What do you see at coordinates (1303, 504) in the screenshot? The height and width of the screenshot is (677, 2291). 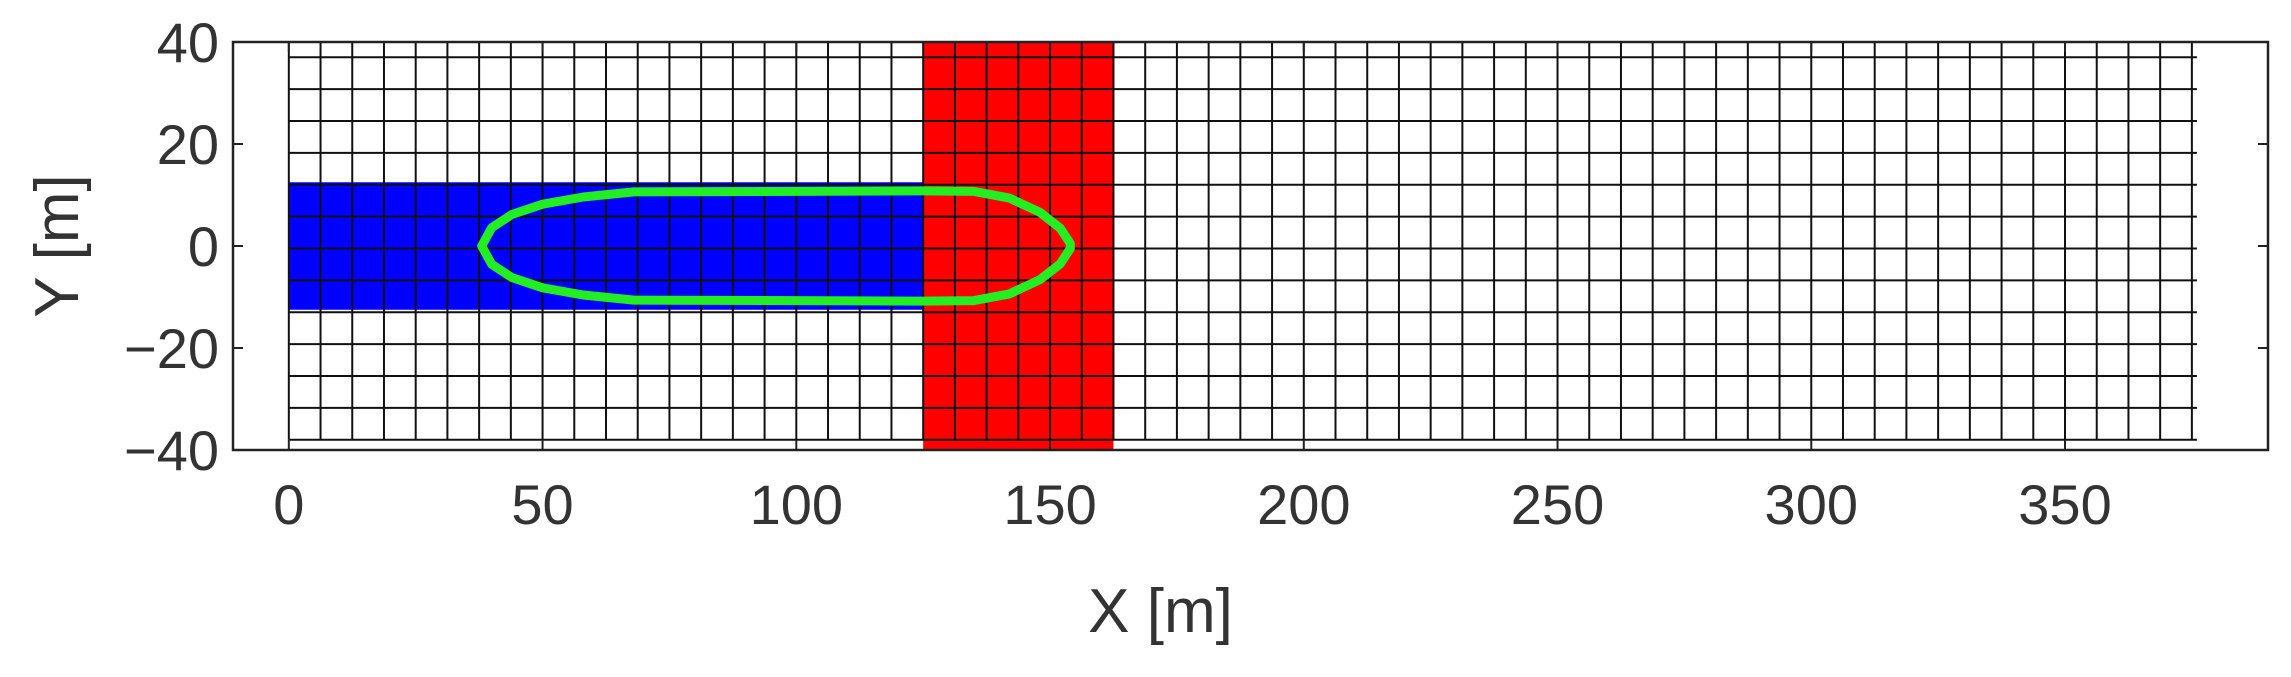 I see `x-tick-label: 200` at bounding box center [1303, 504].